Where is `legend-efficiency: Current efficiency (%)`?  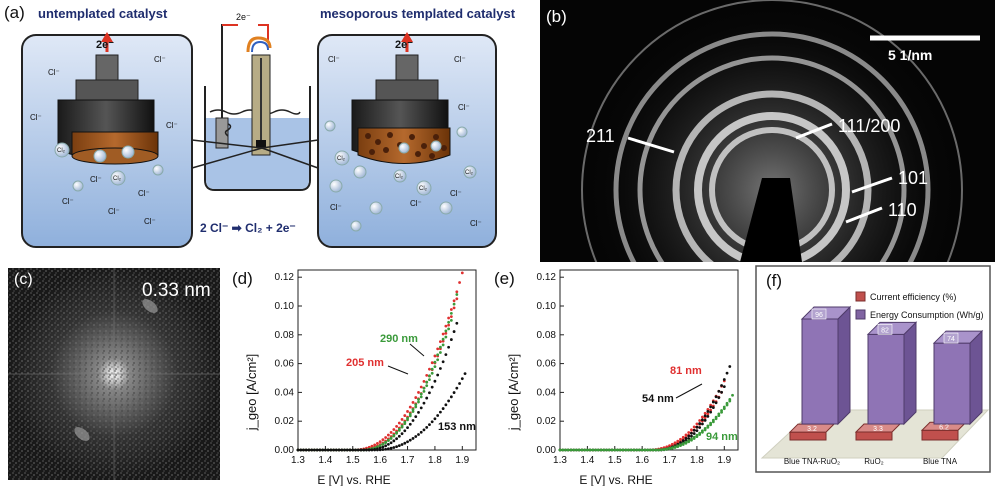 legend-efficiency: Current efficiency (%) is located at coordinates (913, 297).